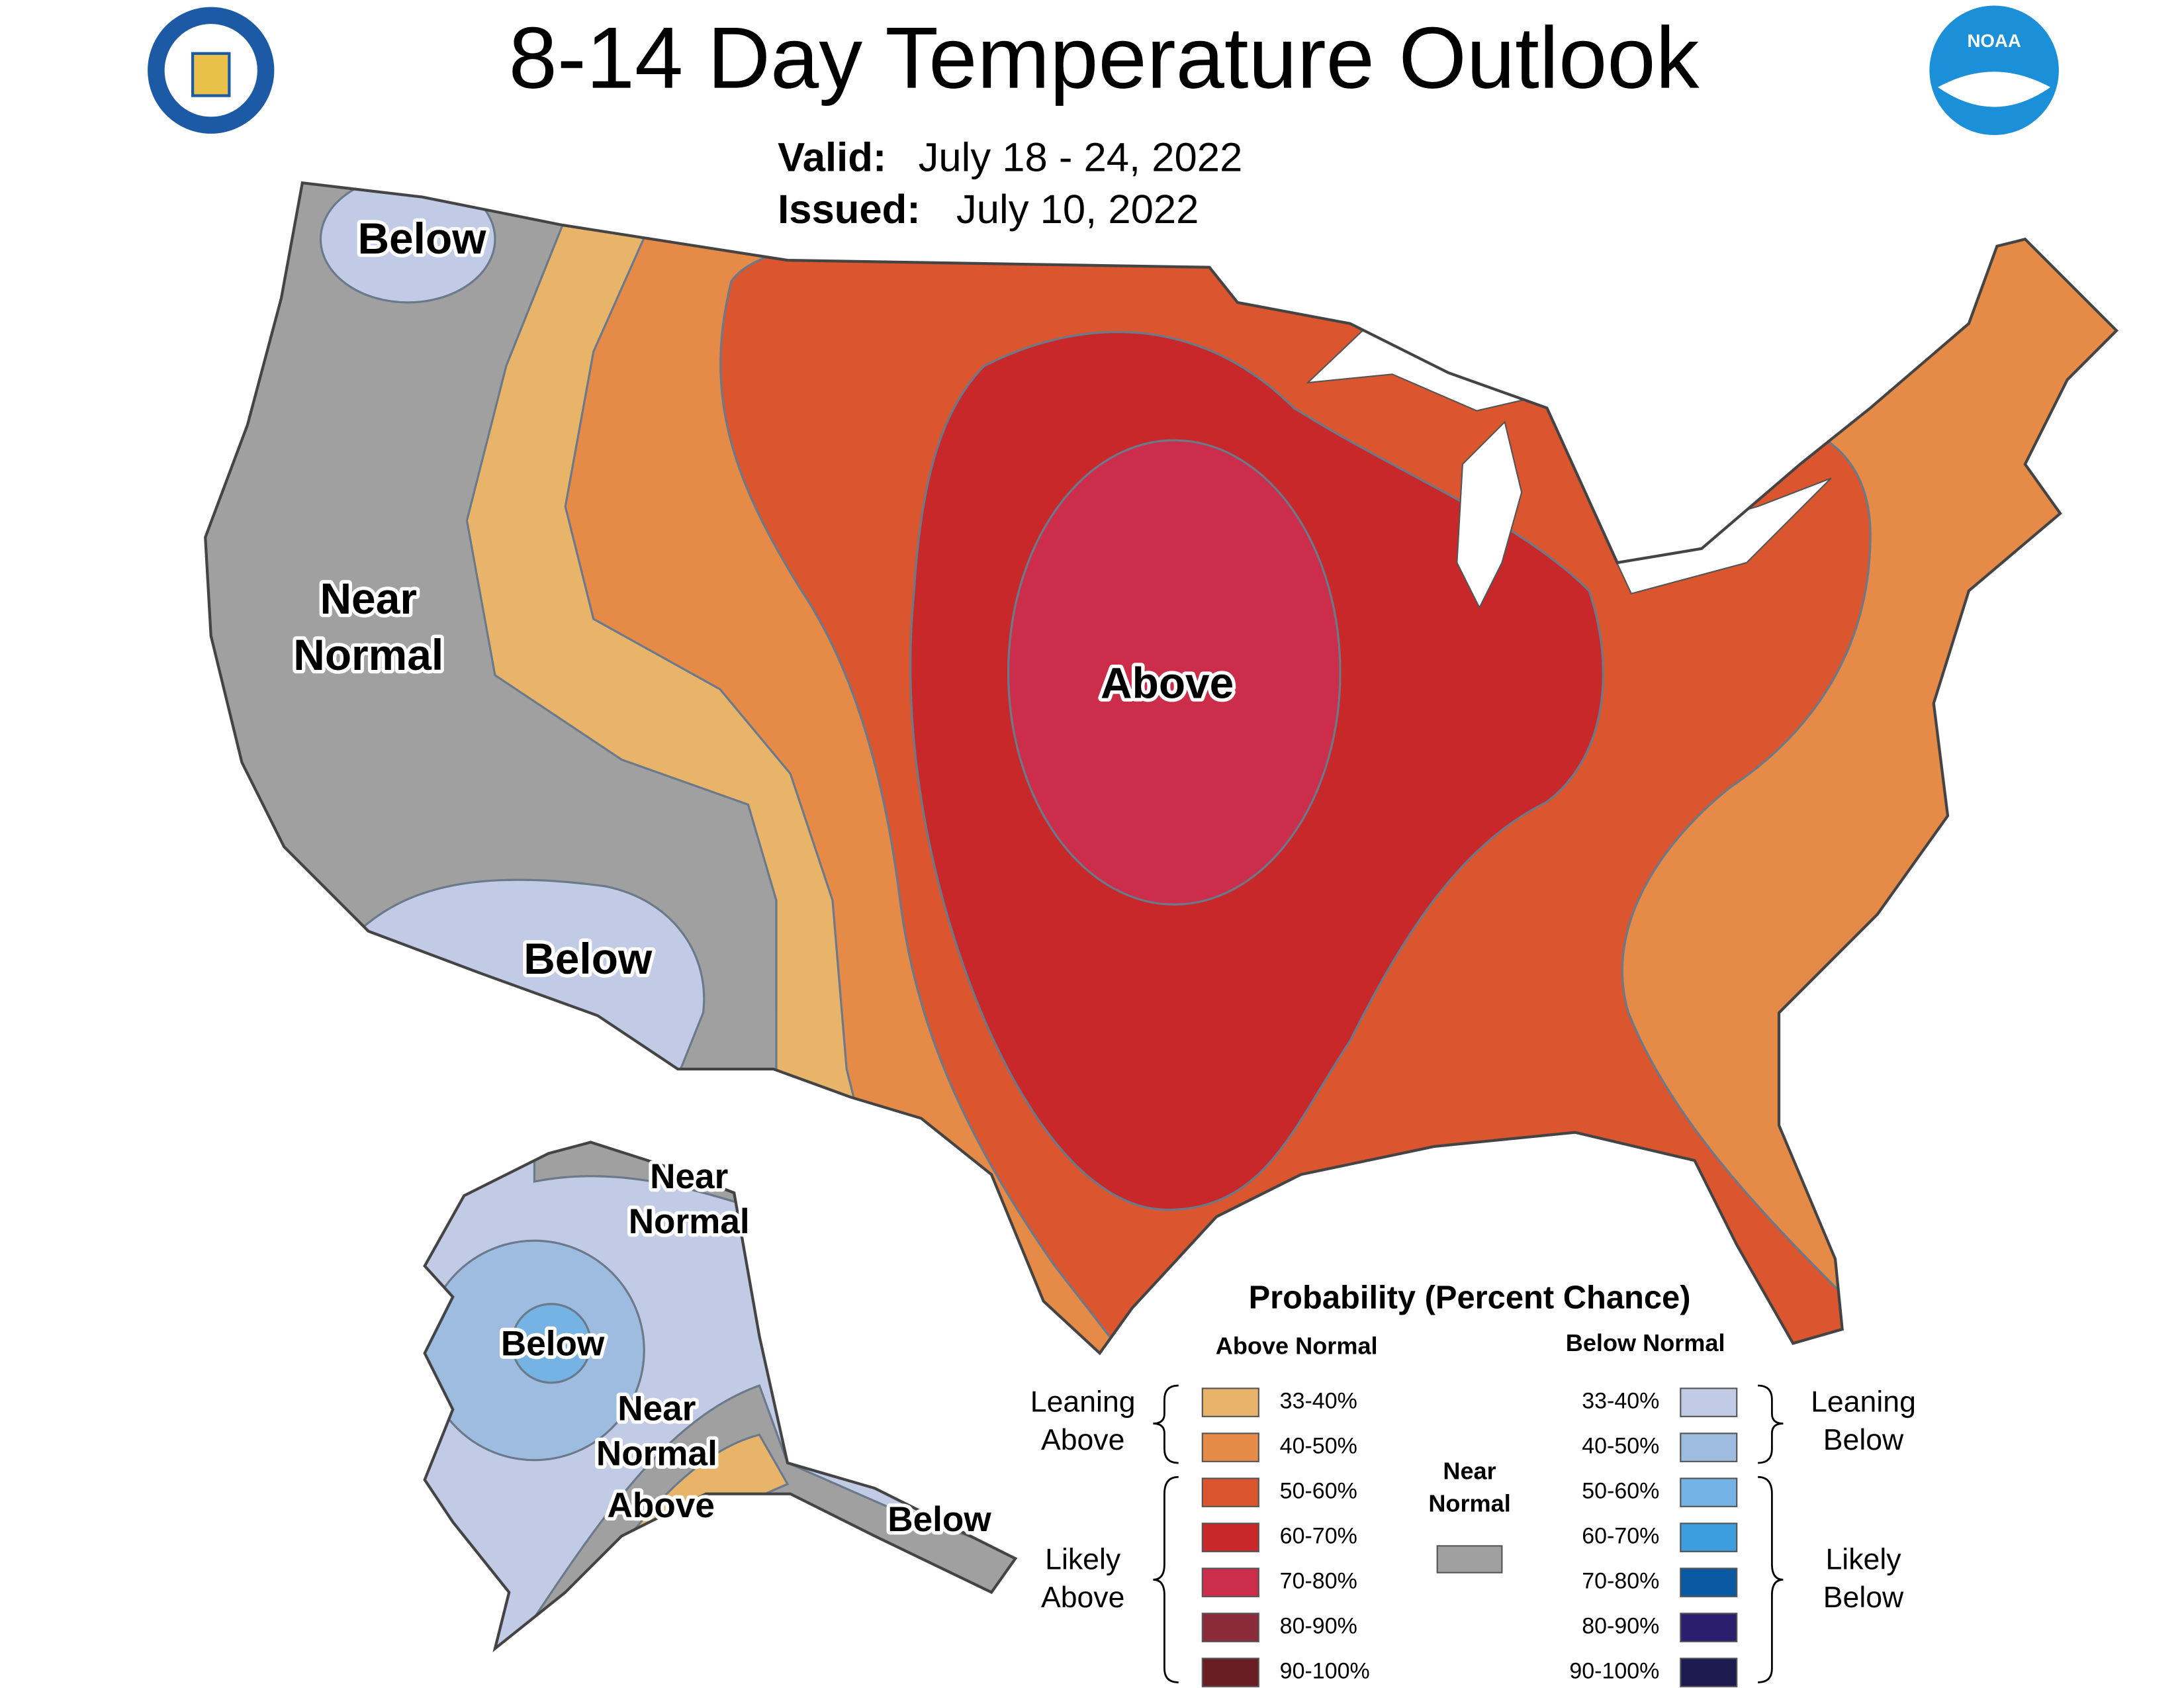 This screenshot has width=2184, height=1688. Describe the element at coordinates (1469, 1503) in the screenshot. I see `near-normal-label: Normal` at that location.